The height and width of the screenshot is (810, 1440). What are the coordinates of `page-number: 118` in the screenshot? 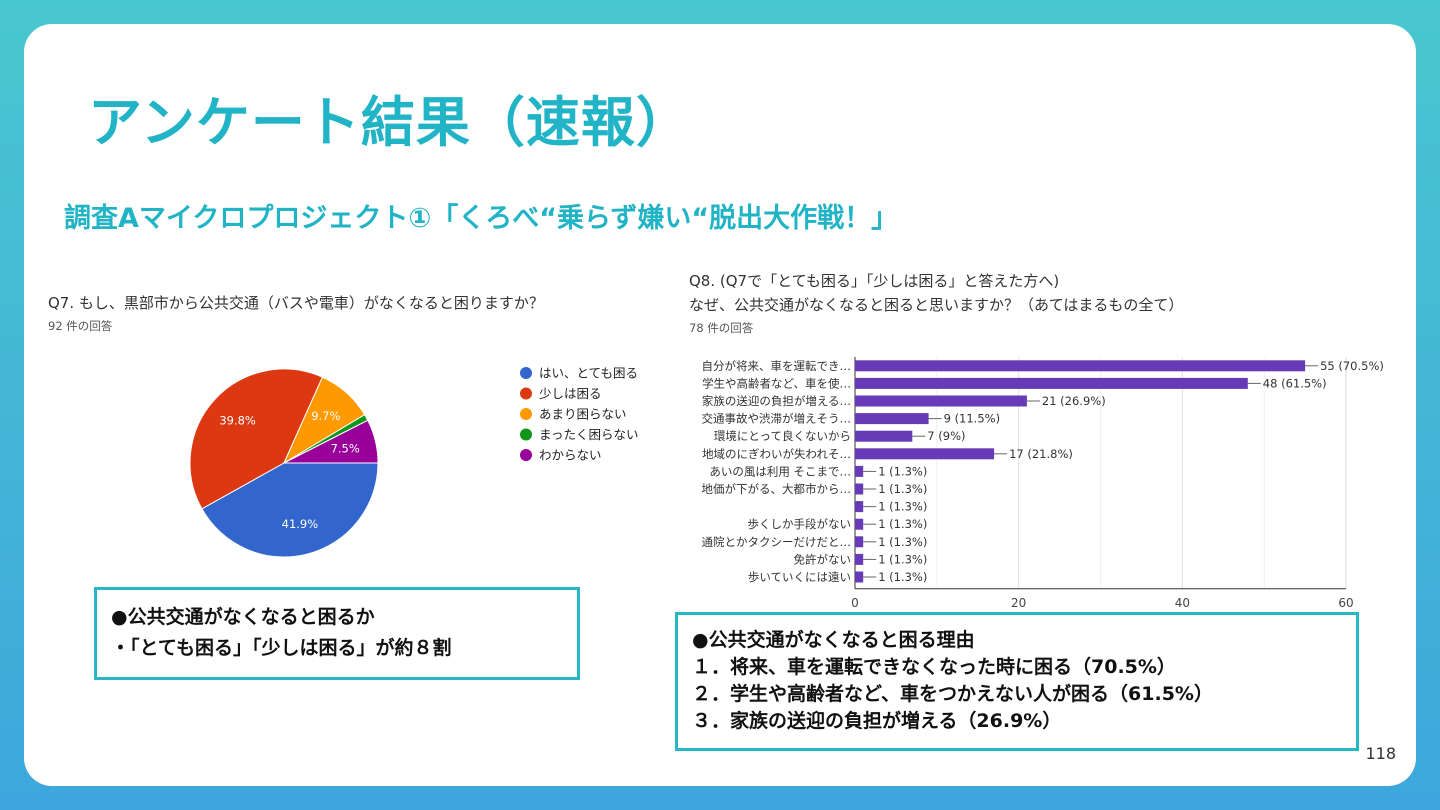 It's located at (1380, 753).